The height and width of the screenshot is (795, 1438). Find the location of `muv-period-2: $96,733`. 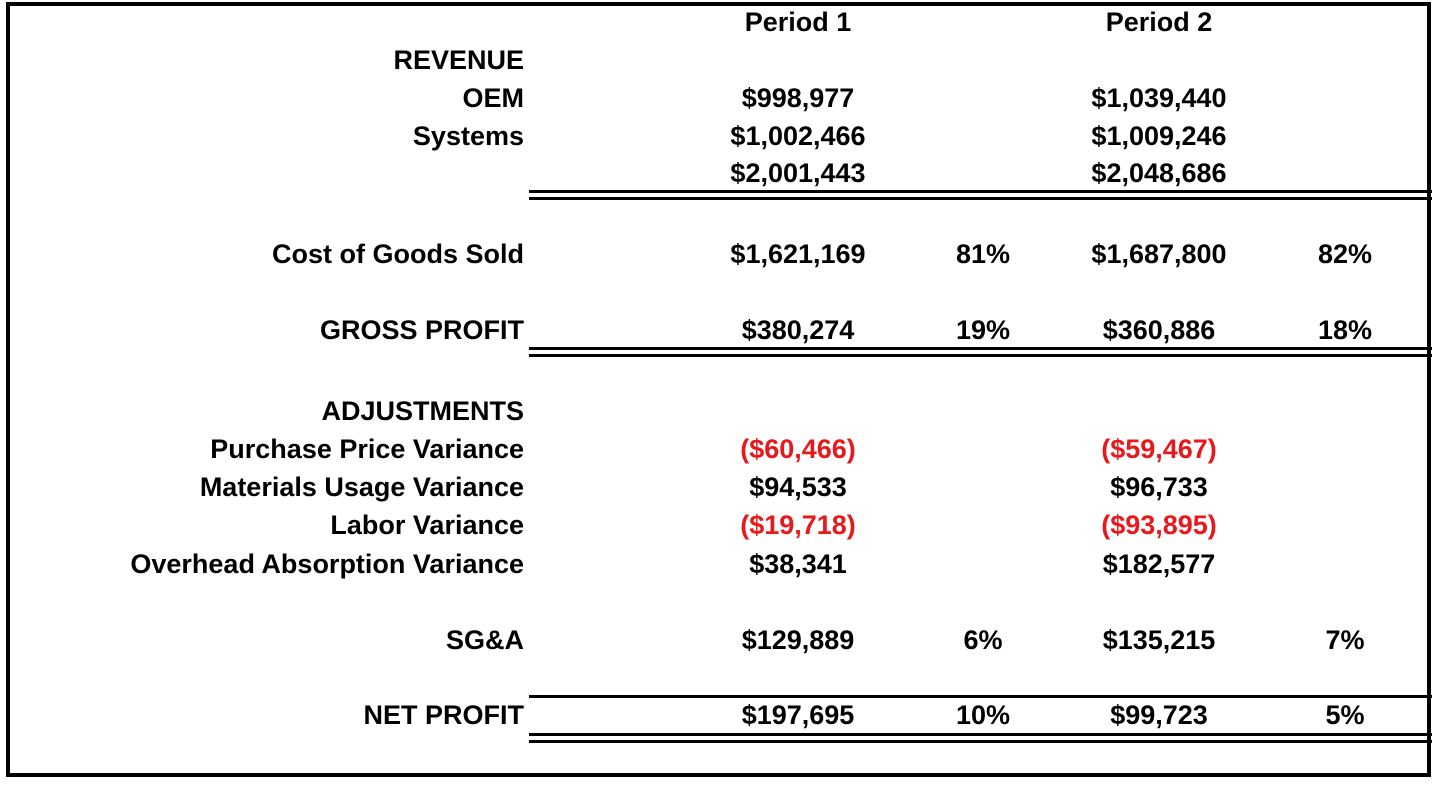

muv-period-2: $96,733 is located at coordinates (1159, 487).